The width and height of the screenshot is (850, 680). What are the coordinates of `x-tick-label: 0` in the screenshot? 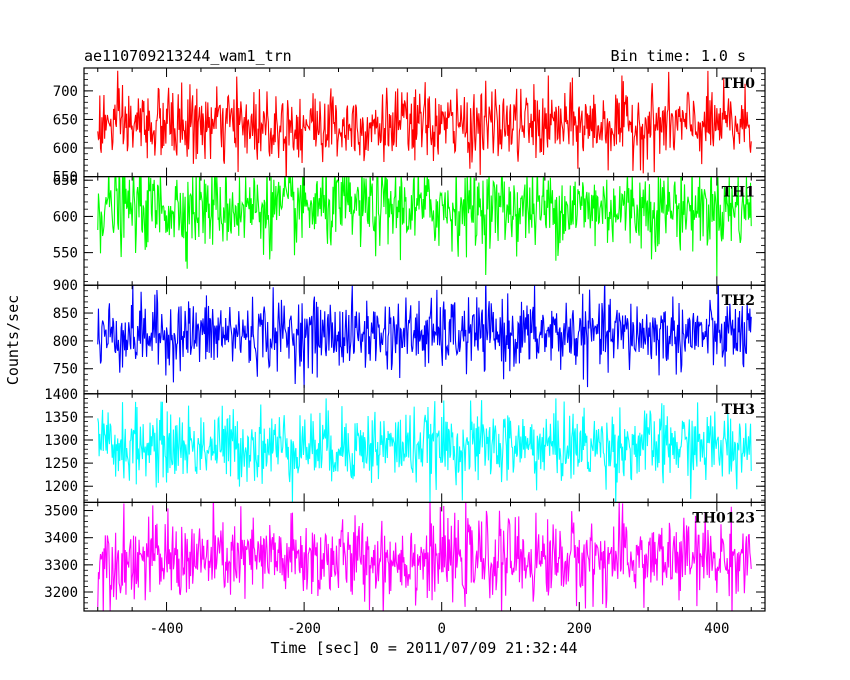 It's located at (441, 629).